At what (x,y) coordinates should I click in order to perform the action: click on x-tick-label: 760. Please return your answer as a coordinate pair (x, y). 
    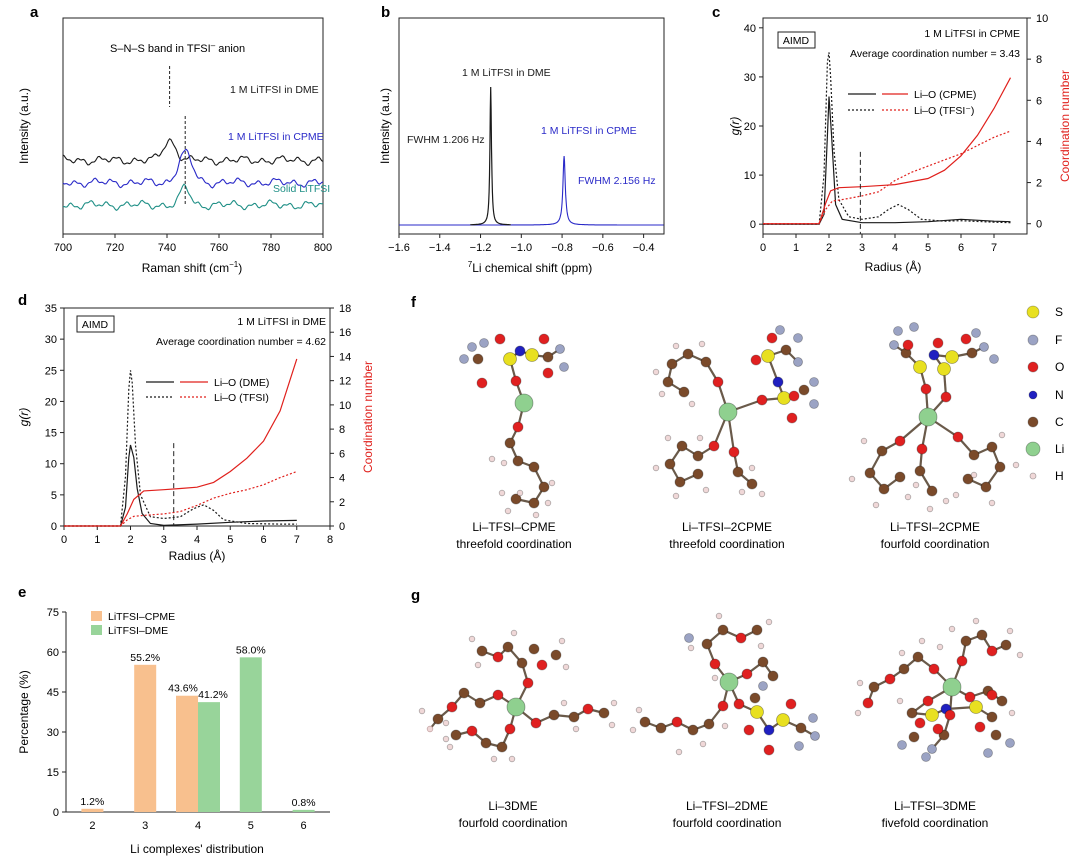
    Looking at the image, I should click on (219, 248).